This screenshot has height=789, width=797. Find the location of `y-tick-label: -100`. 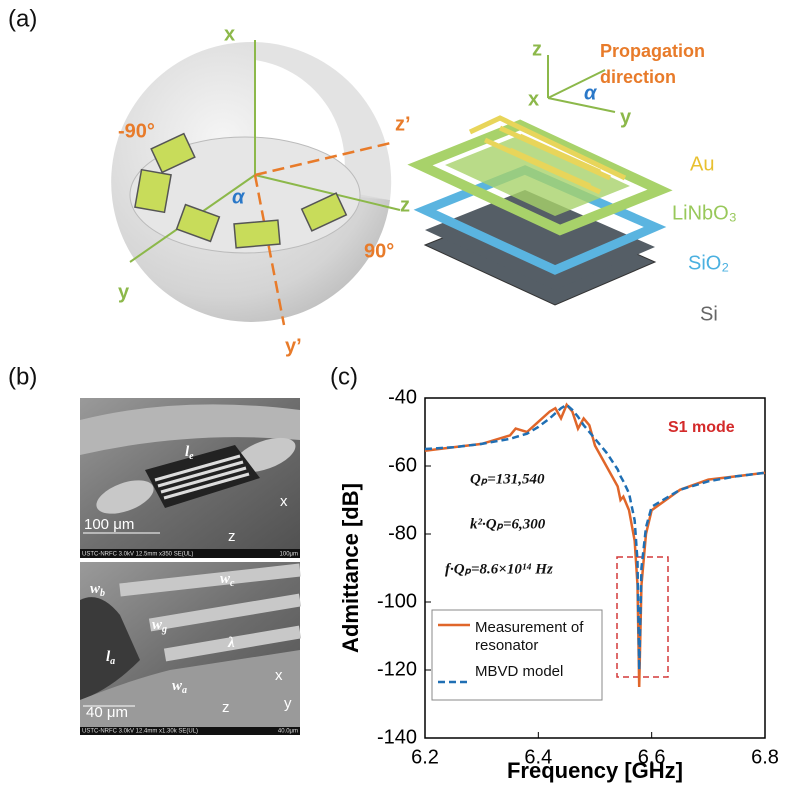

y-tick-label: -100 is located at coordinates (397, 601).